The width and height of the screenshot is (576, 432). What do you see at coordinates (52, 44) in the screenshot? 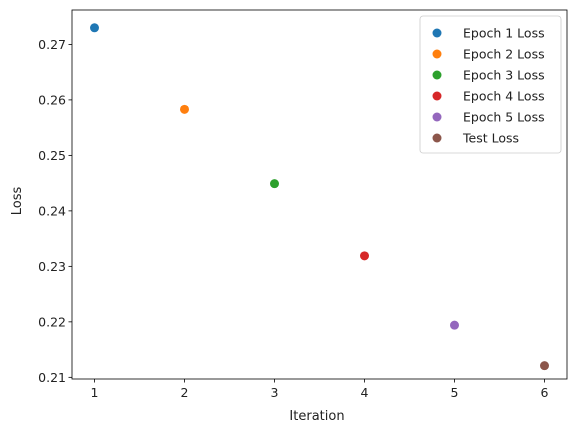
I see `y-tick-label: 0.27` at bounding box center [52, 44].